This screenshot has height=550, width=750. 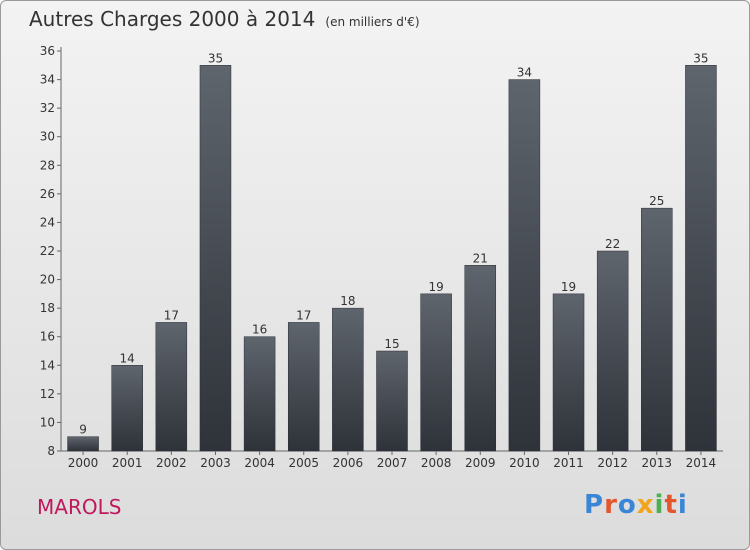 What do you see at coordinates (47, 108) in the screenshot?
I see `y-tick-label: 32` at bounding box center [47, 108].